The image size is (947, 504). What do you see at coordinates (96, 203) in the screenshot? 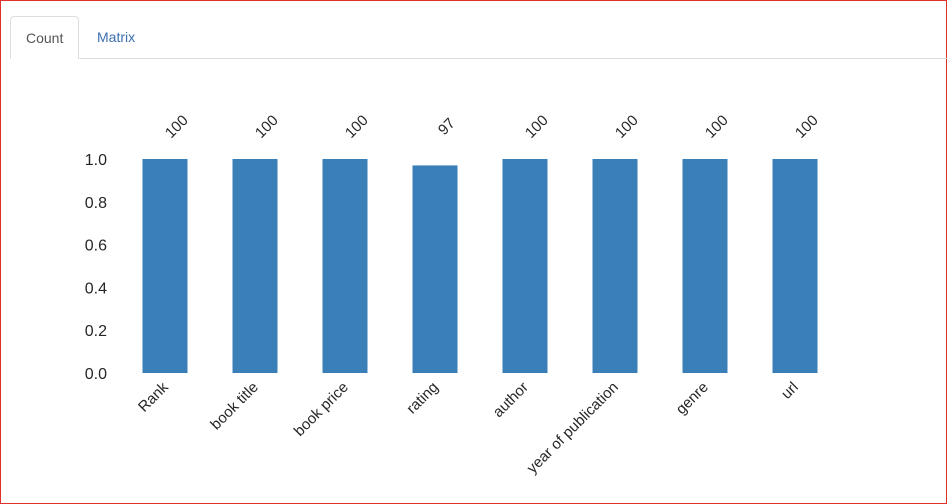
I see `y-tick-label: 0.8` at bounding box center [96, 203].